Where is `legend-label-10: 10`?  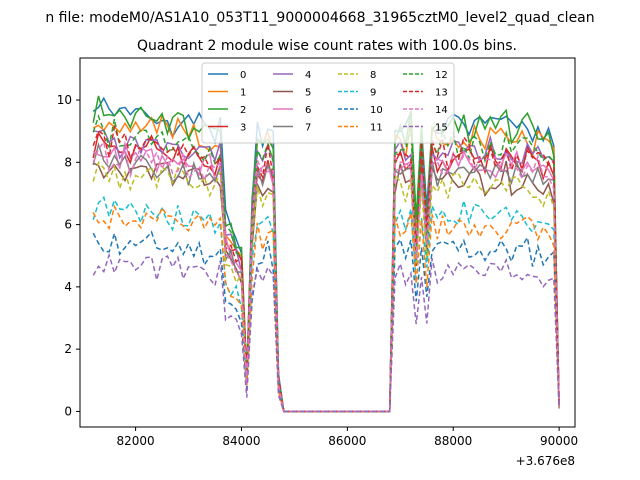
legend-label-10: 10 is located at coordinates (376, 110).